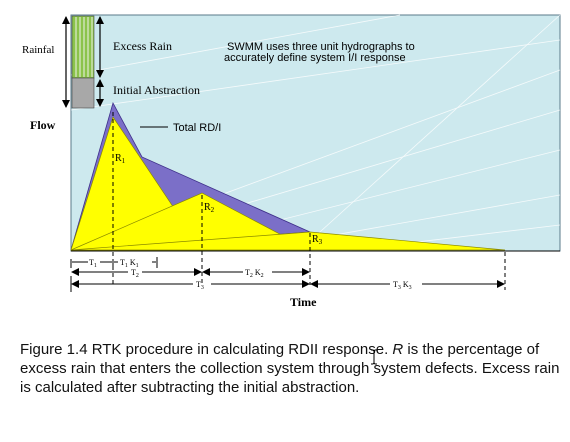 The image size is (570, 442). Describe the element at coordinates (402, 285) in the screenshot. I see `t3k3-label: T3 K3` at that location.